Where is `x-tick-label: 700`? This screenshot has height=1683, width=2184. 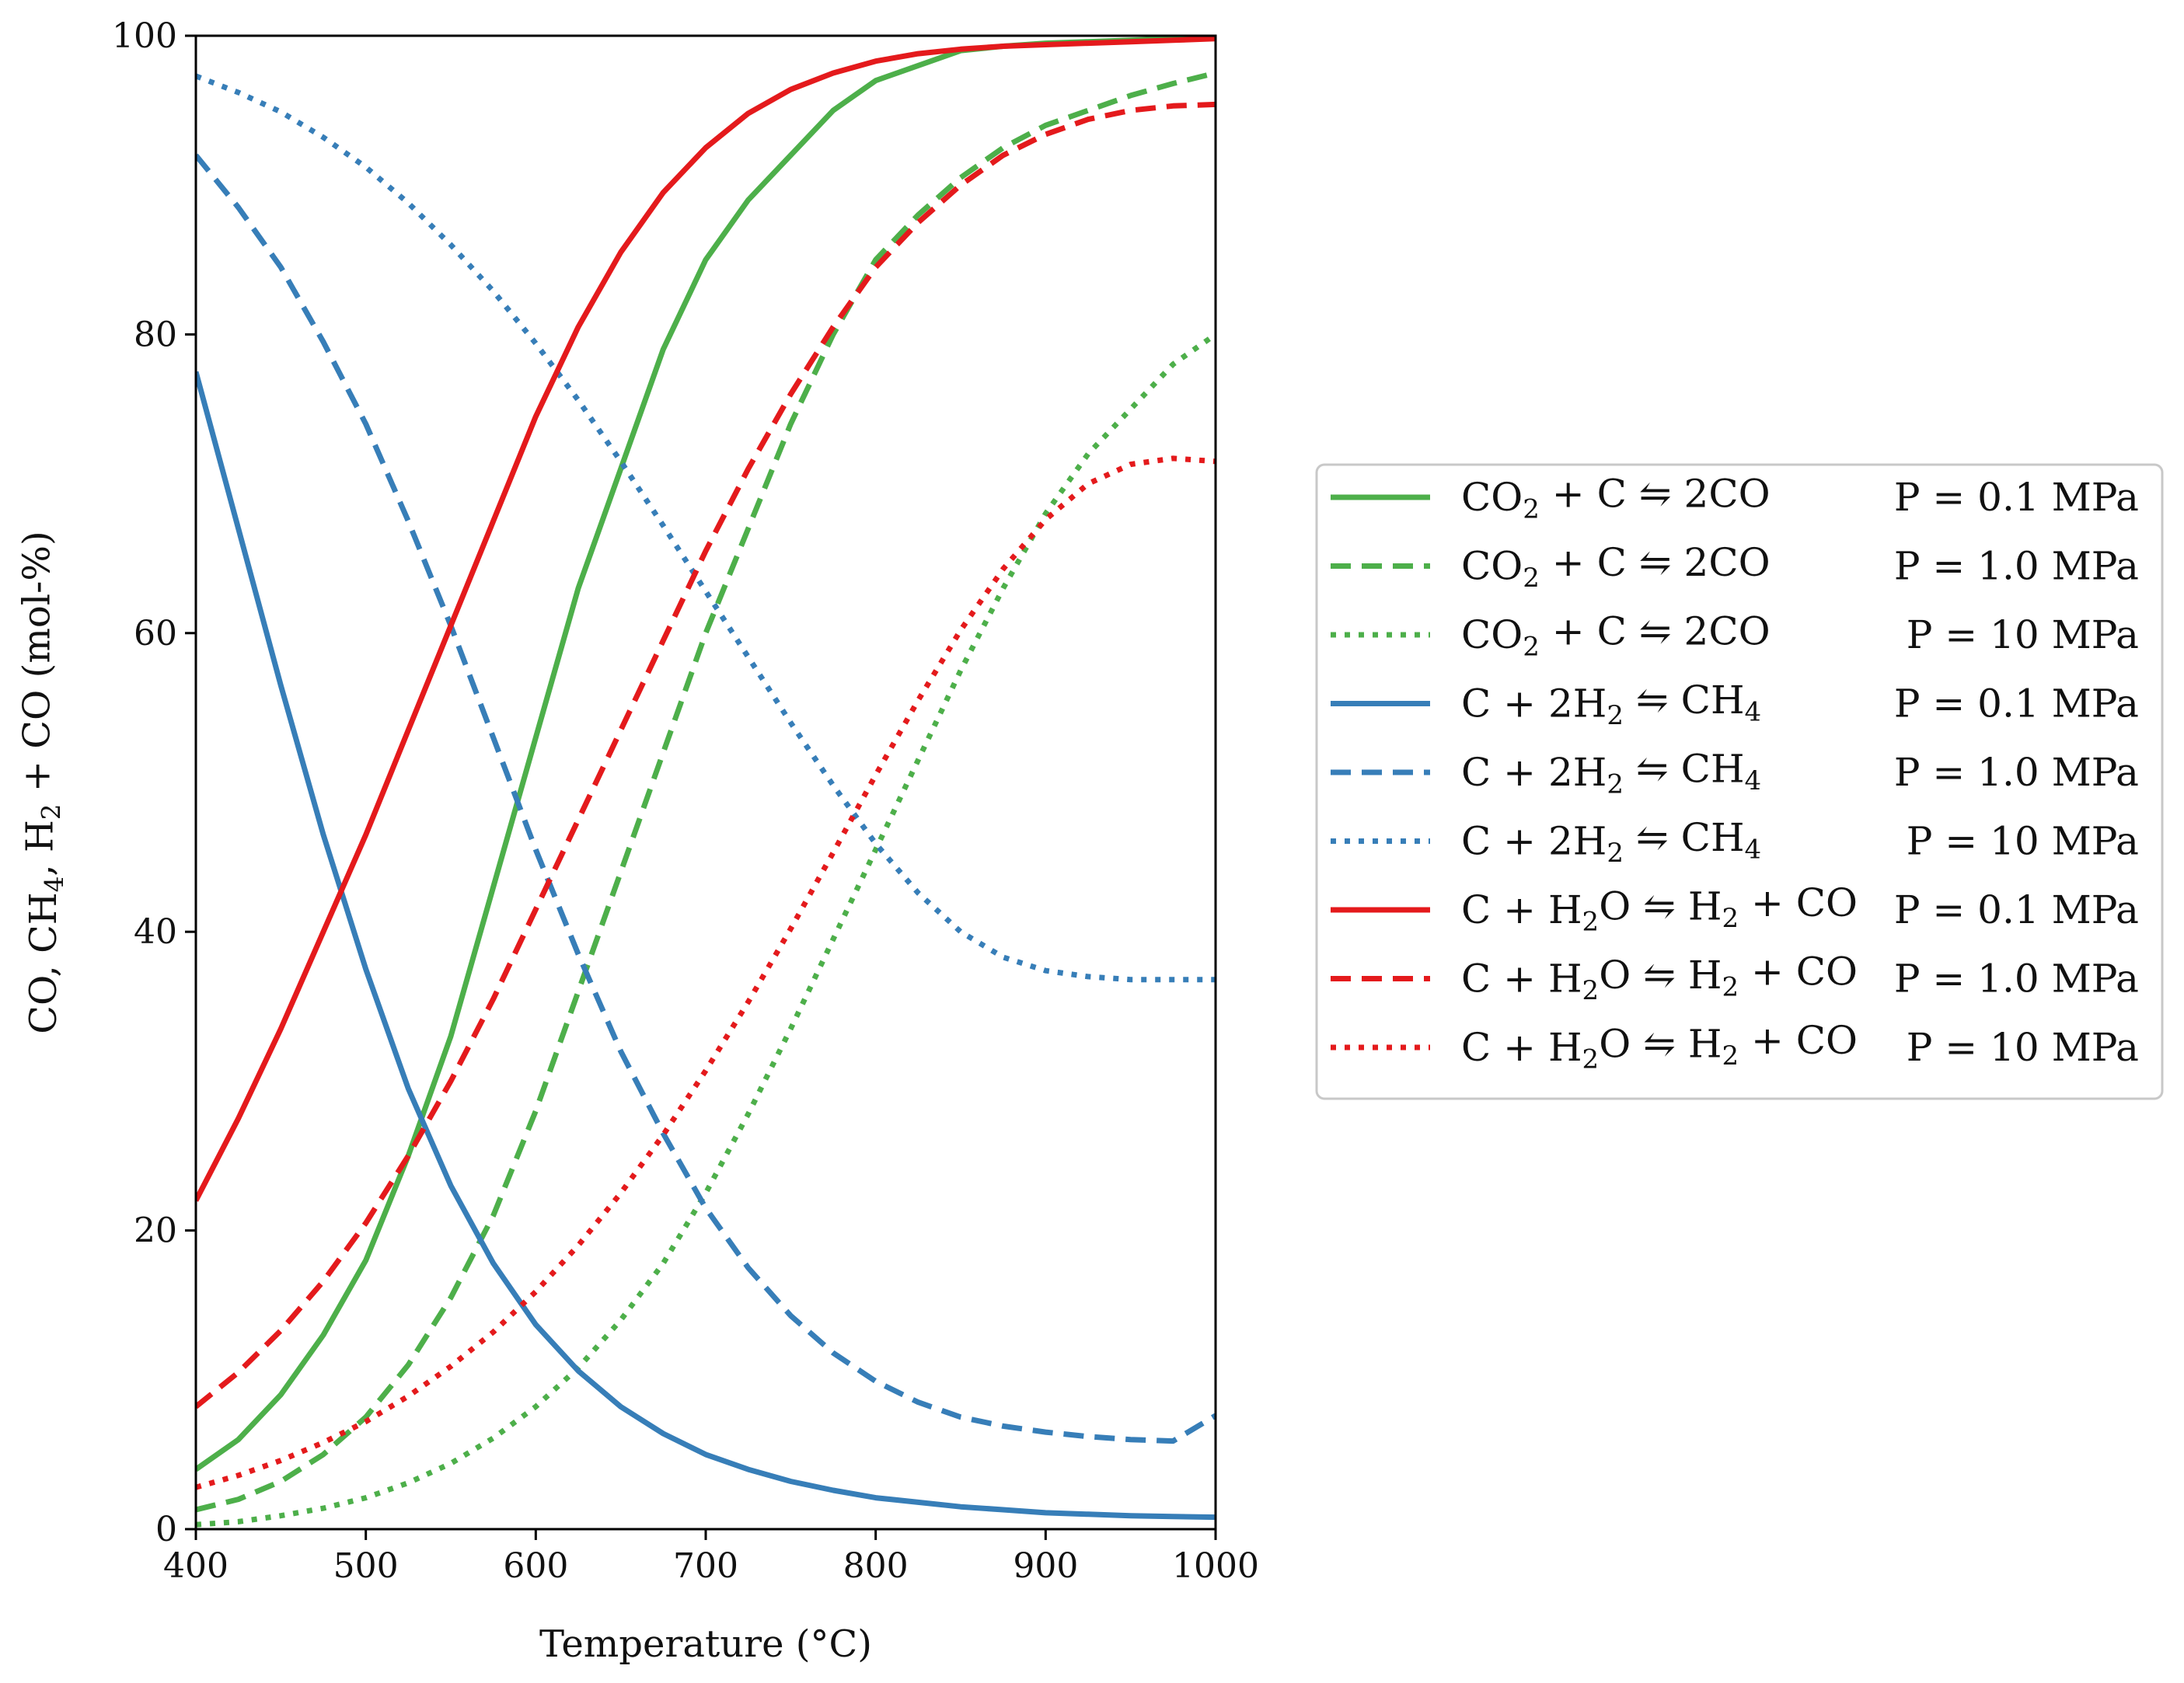 x-tick-label: 700 is located at coordinates (705, 1566).